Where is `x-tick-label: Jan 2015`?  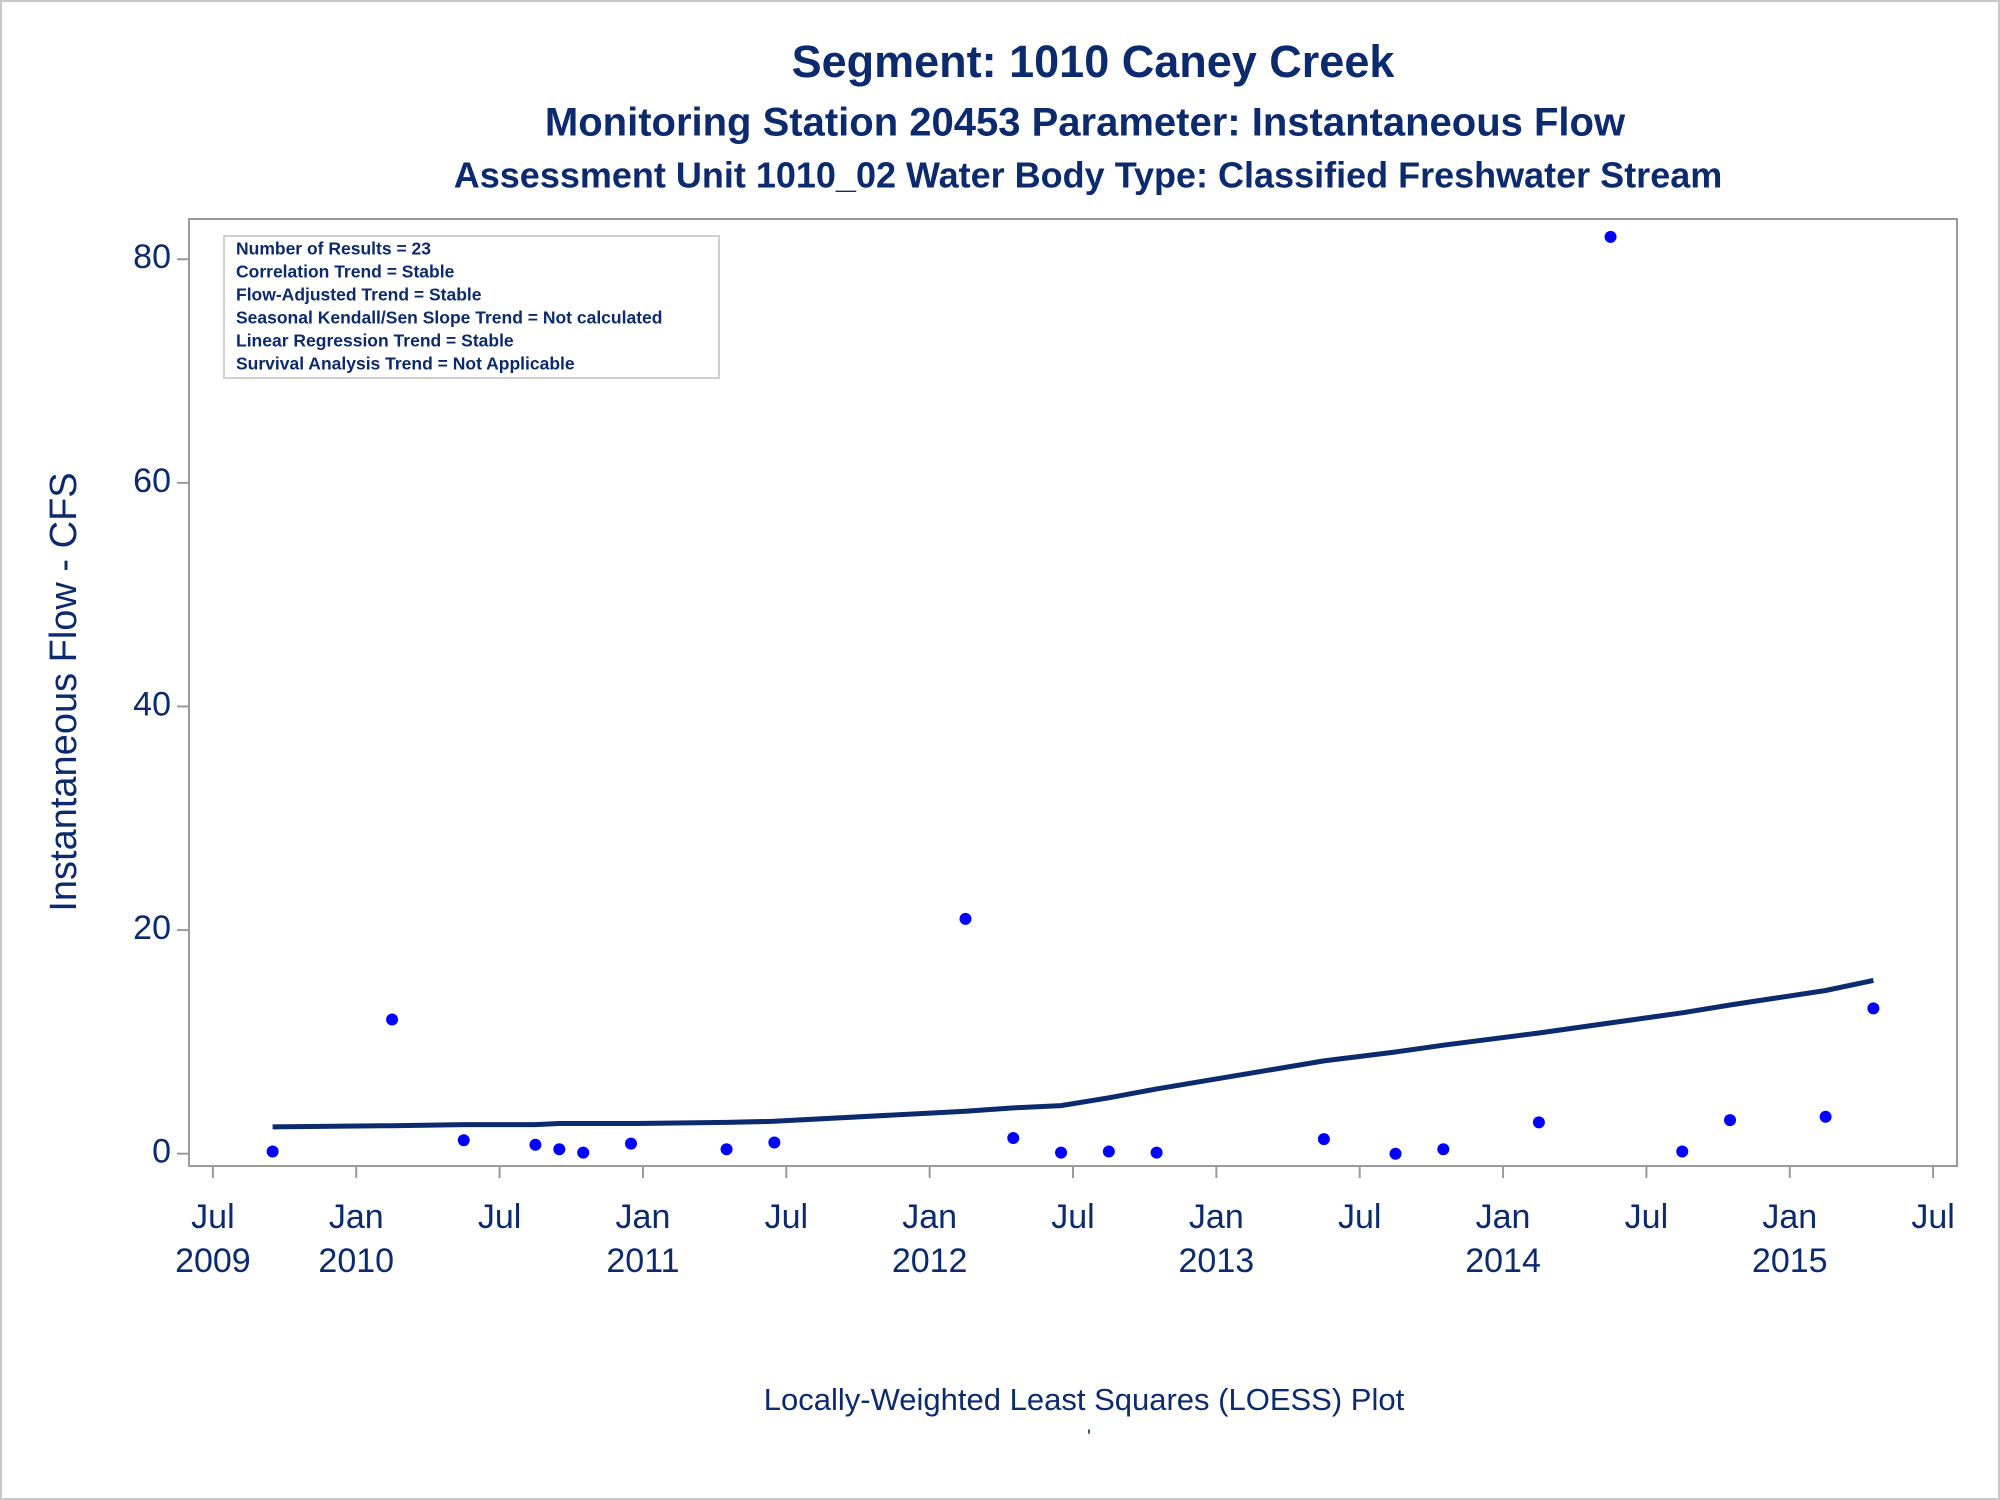
x-tick-label: Jan 2015 is located at coordinates (1790, 1239).